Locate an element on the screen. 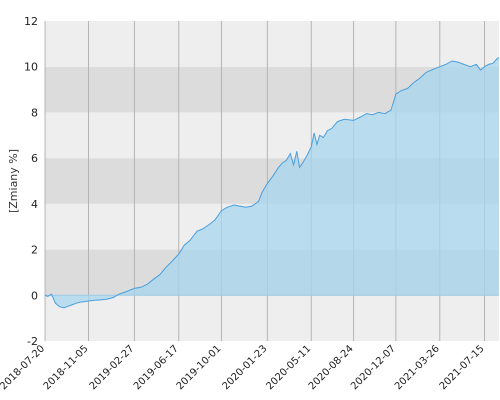  y-tick-label: 6 is located at coordinates (34, 158).